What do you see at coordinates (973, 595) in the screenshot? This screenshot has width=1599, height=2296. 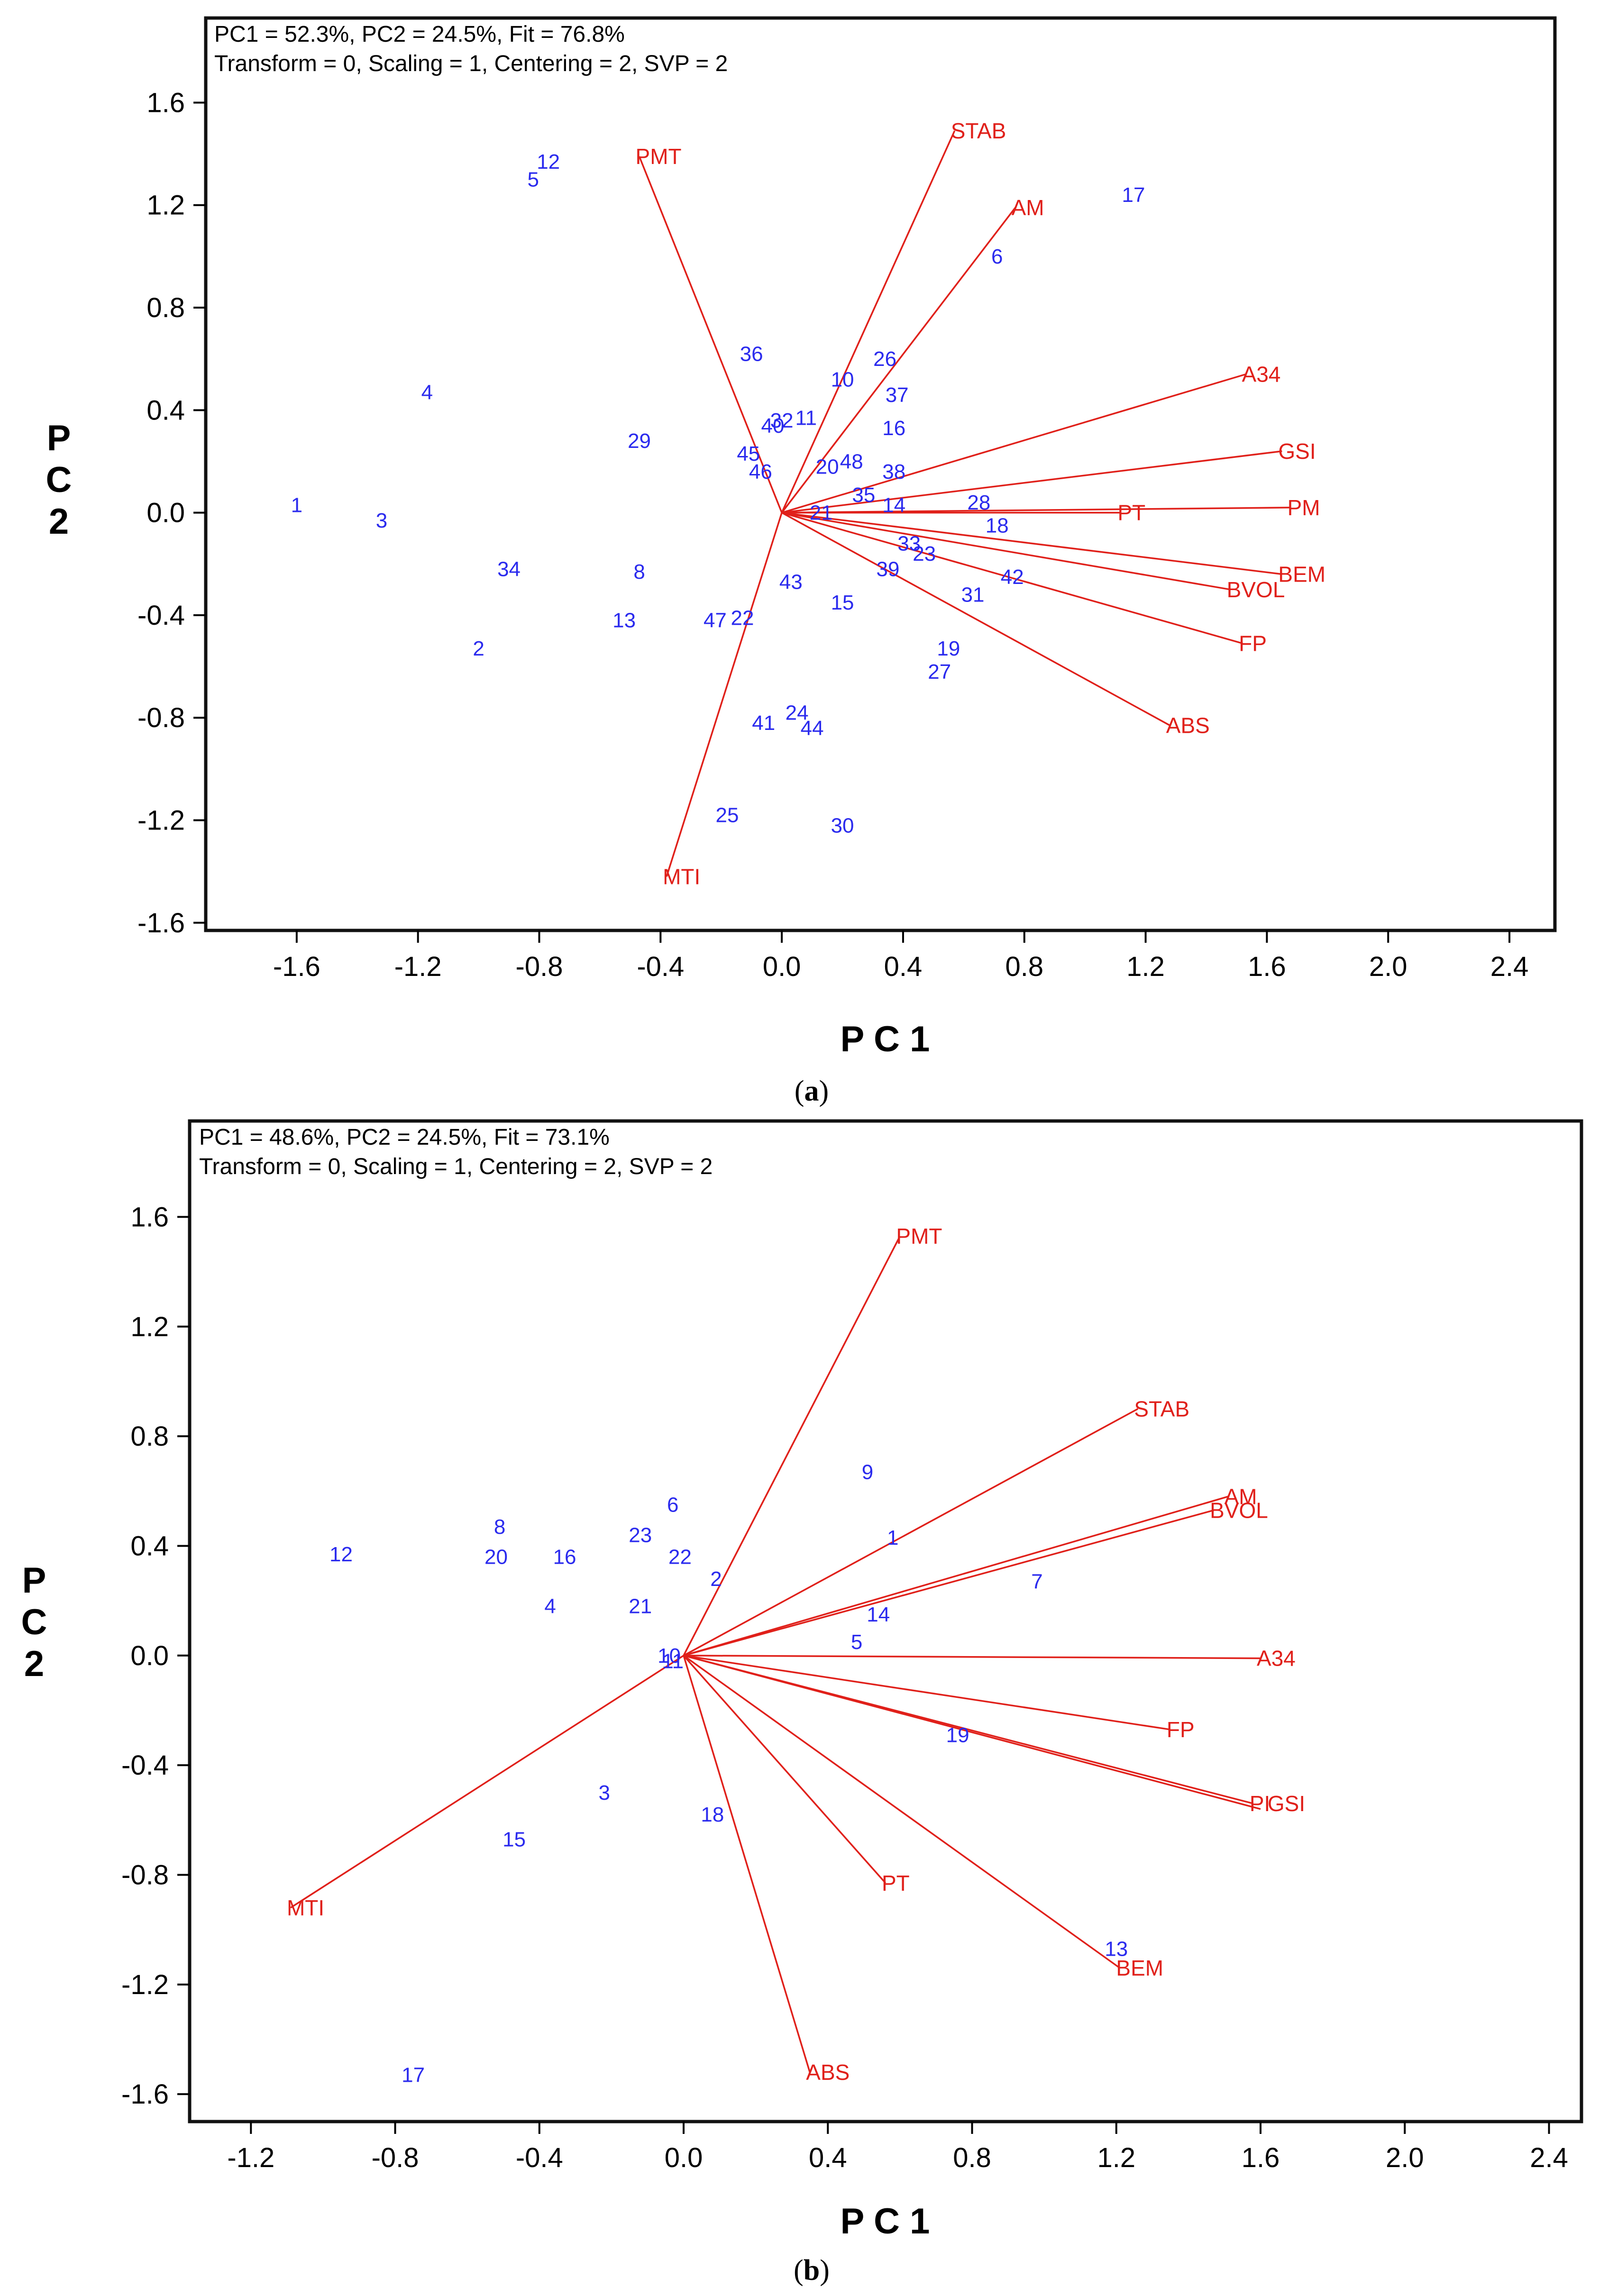 I see `point-31: 31` at bounding box center [973, 595].